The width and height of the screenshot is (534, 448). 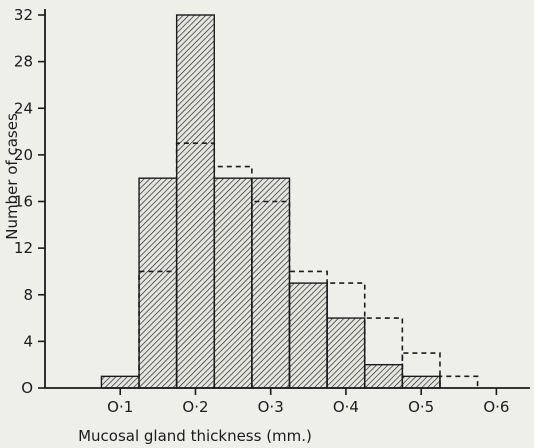 What do you see at coordinates (23, 155) in the screenshot?
I see `y-tick-label: 20` at bounding box center [23, 155].